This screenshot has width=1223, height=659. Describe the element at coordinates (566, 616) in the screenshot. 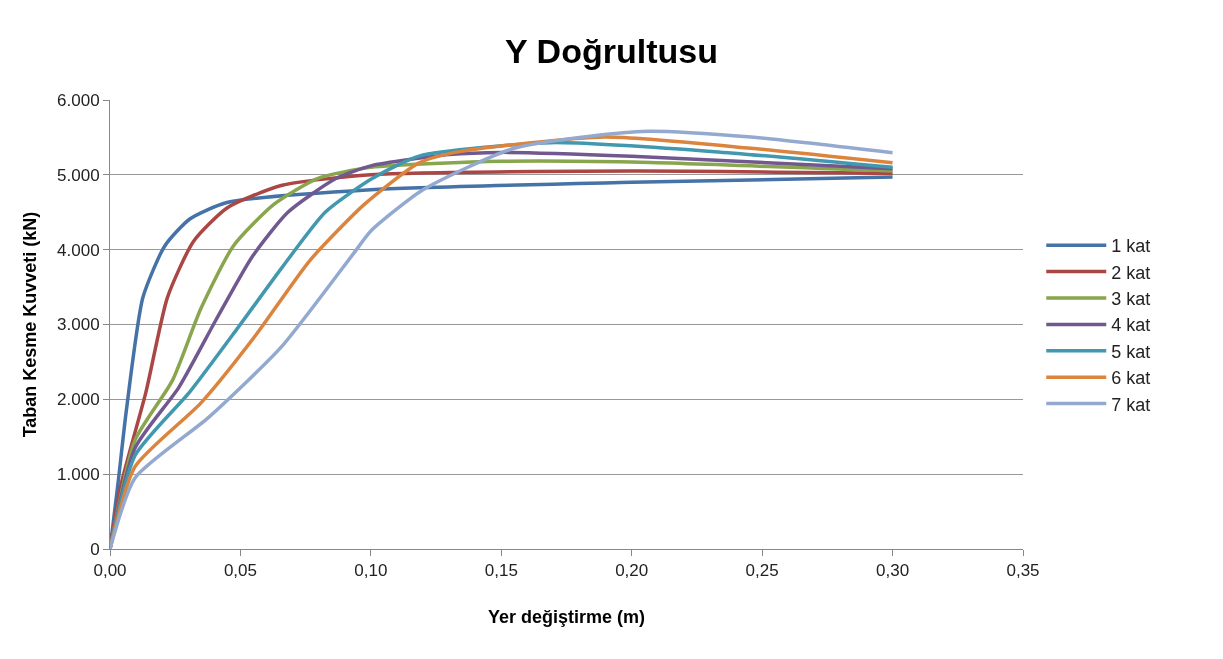

I see `x-axis-title: Yer değiştirme (m)` at that location.